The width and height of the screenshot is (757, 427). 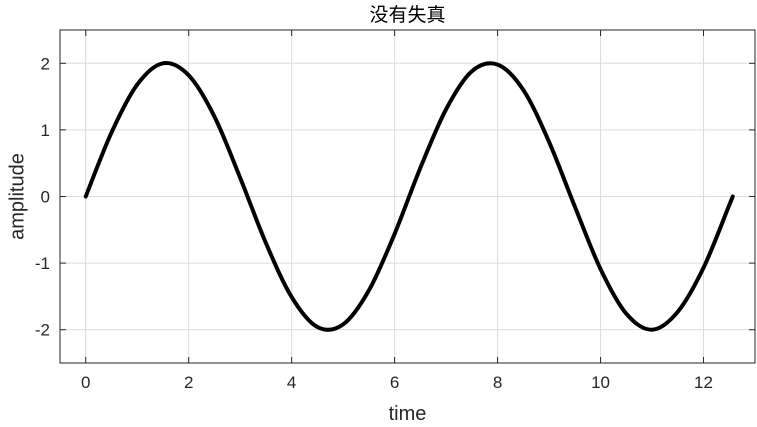 What do you see at coordinates (394, 382) in the screenshot?
I see `x-tick-label: 6` at bounding box center [394, 382].